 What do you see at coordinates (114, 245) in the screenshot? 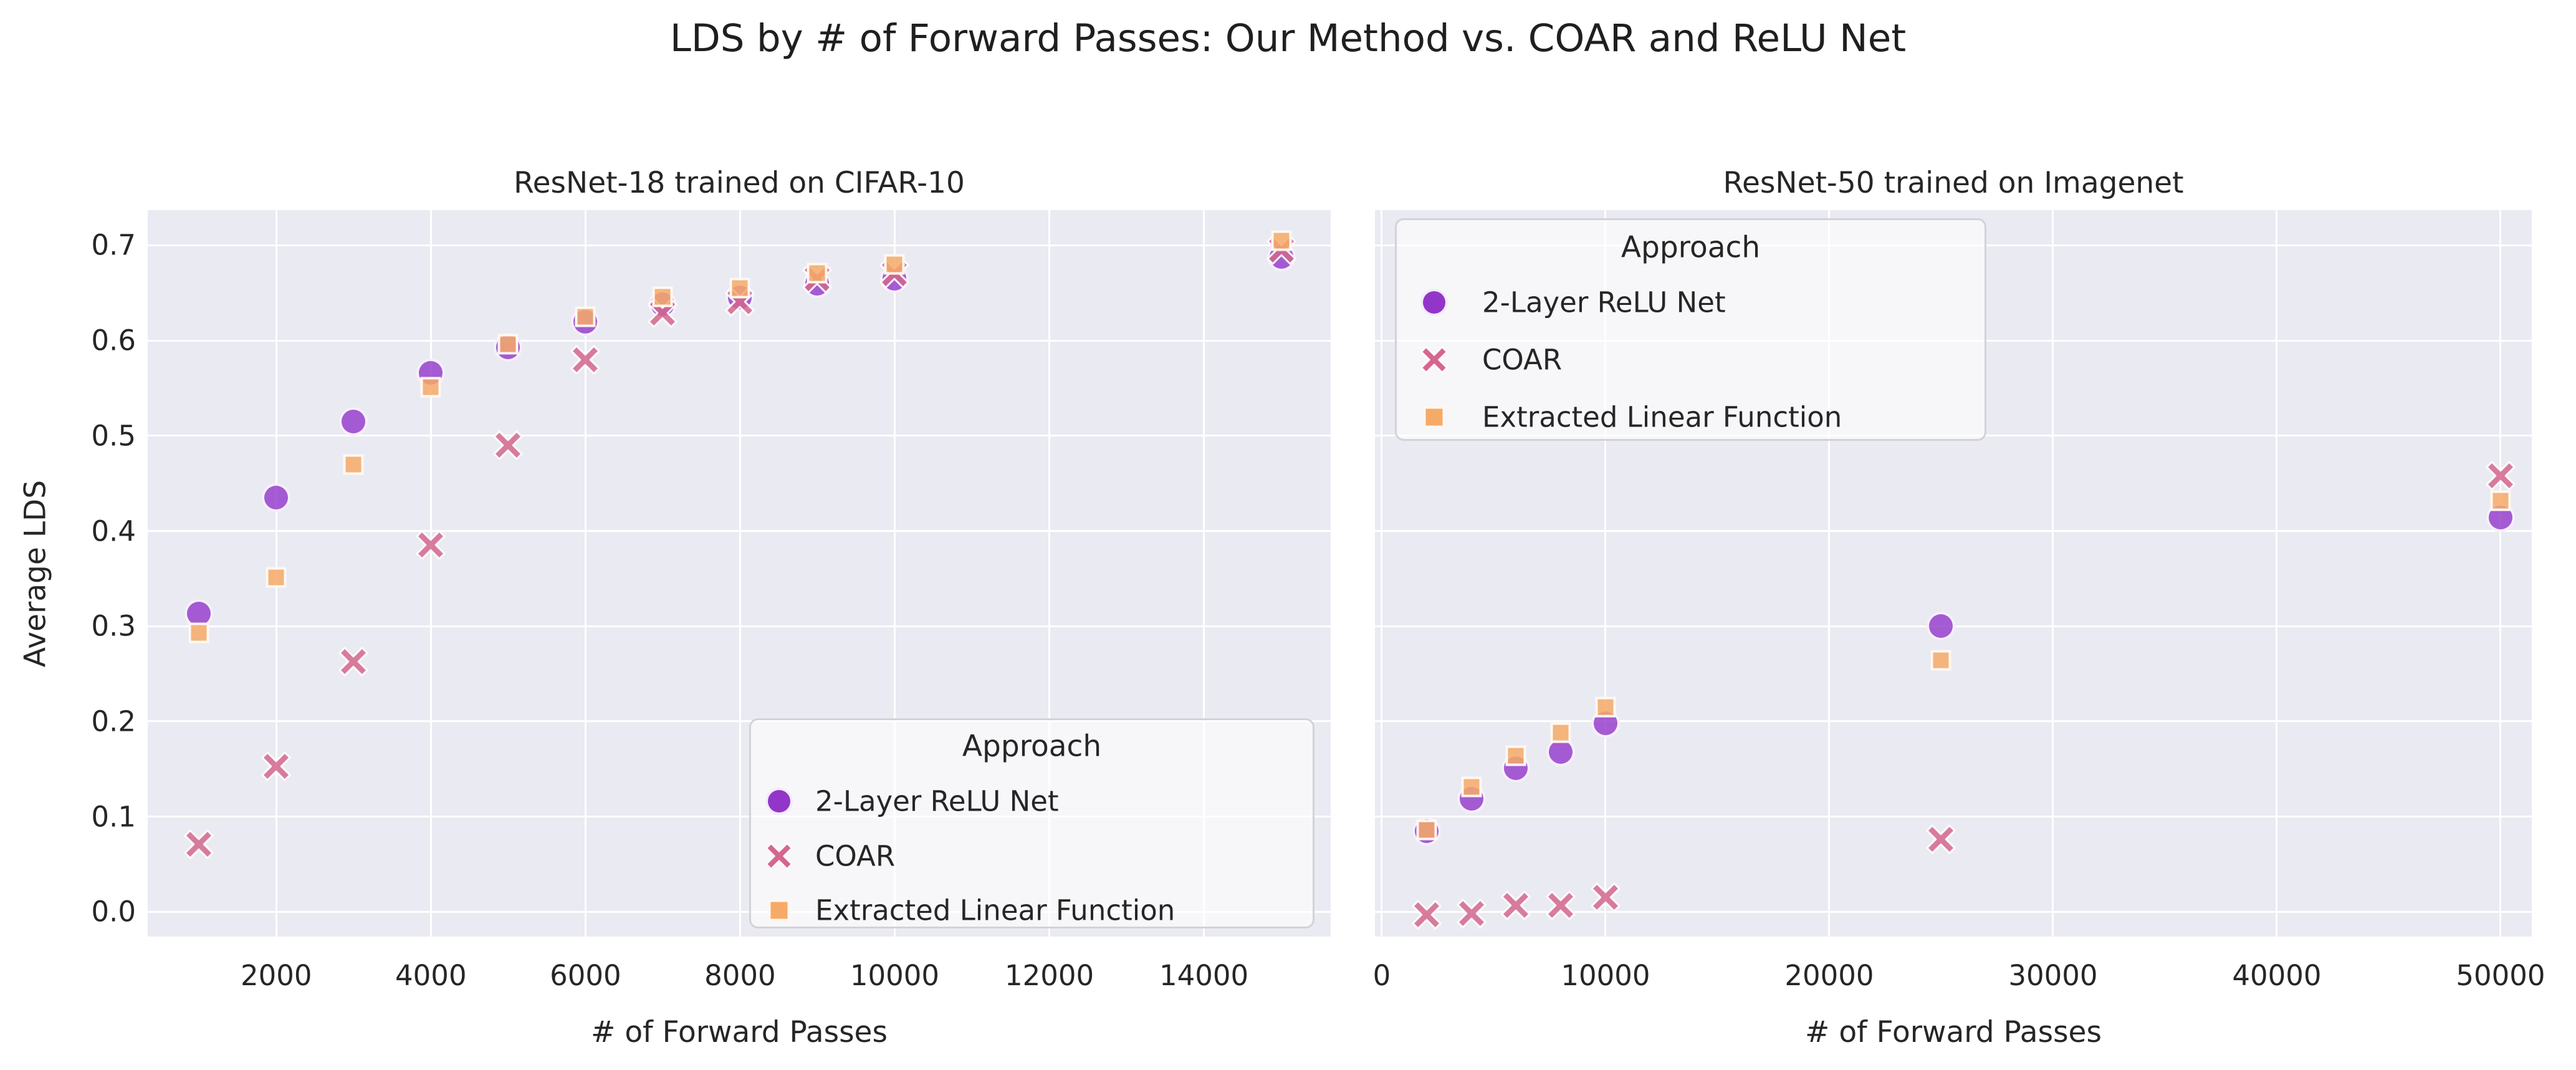
I see `y-tick-label: 0.7` at bounding box center [114, 245].